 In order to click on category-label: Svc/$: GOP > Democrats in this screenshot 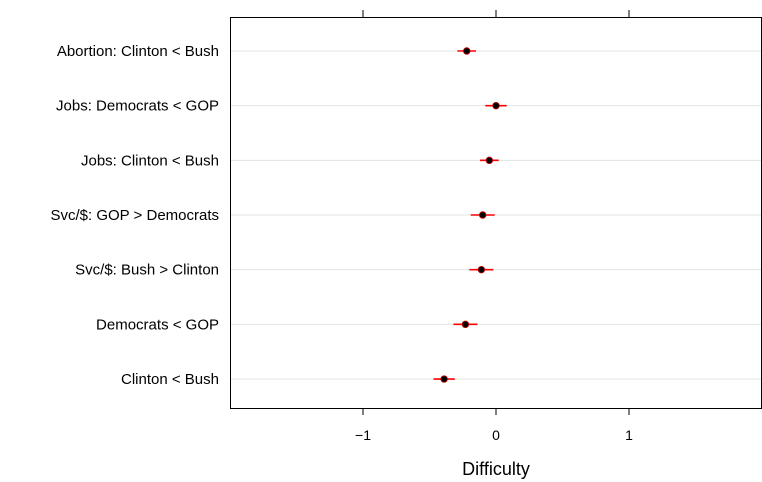, I will do `click(134, 215)`.